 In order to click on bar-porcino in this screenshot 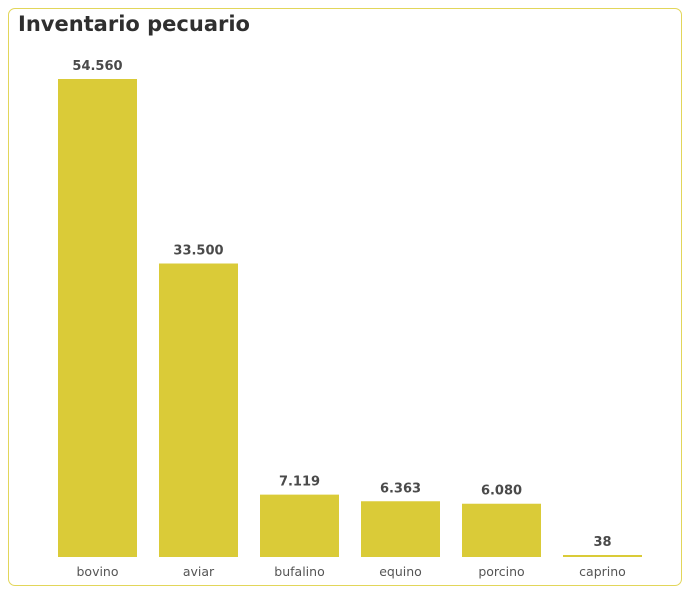, I will do `click(501, 530)`.